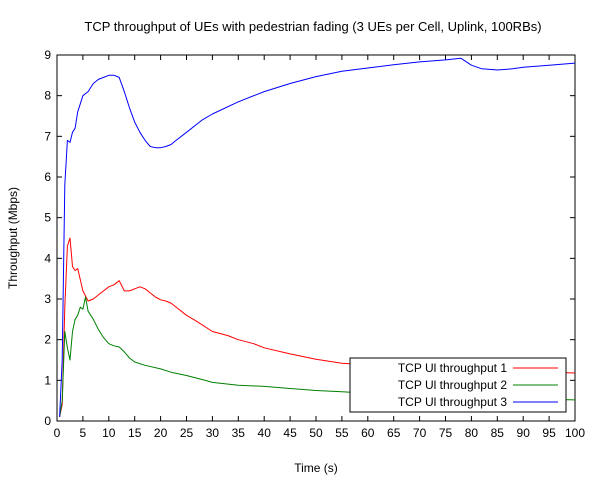 This screenshot has width=600, height=480. What do you see at coordinates (452, 385) in the screenshot?
I see `legend-label-2: TCP Ul throughput 2` at bounding box center [452, 385].